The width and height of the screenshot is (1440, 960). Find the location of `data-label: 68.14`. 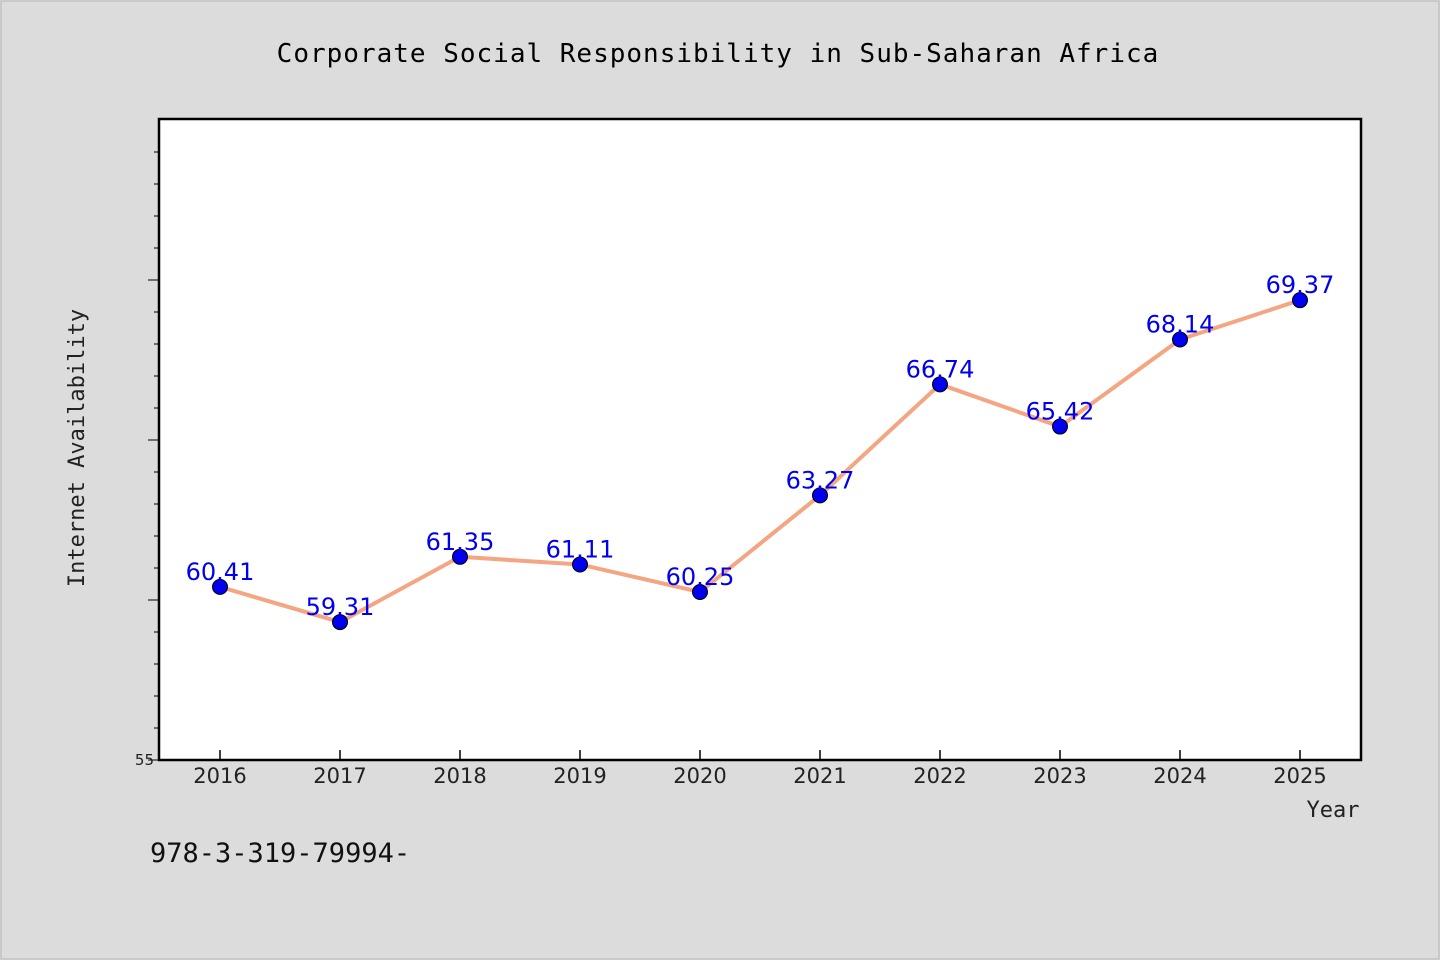

data-label: 68.14 is located at coordinates (1180, 325).